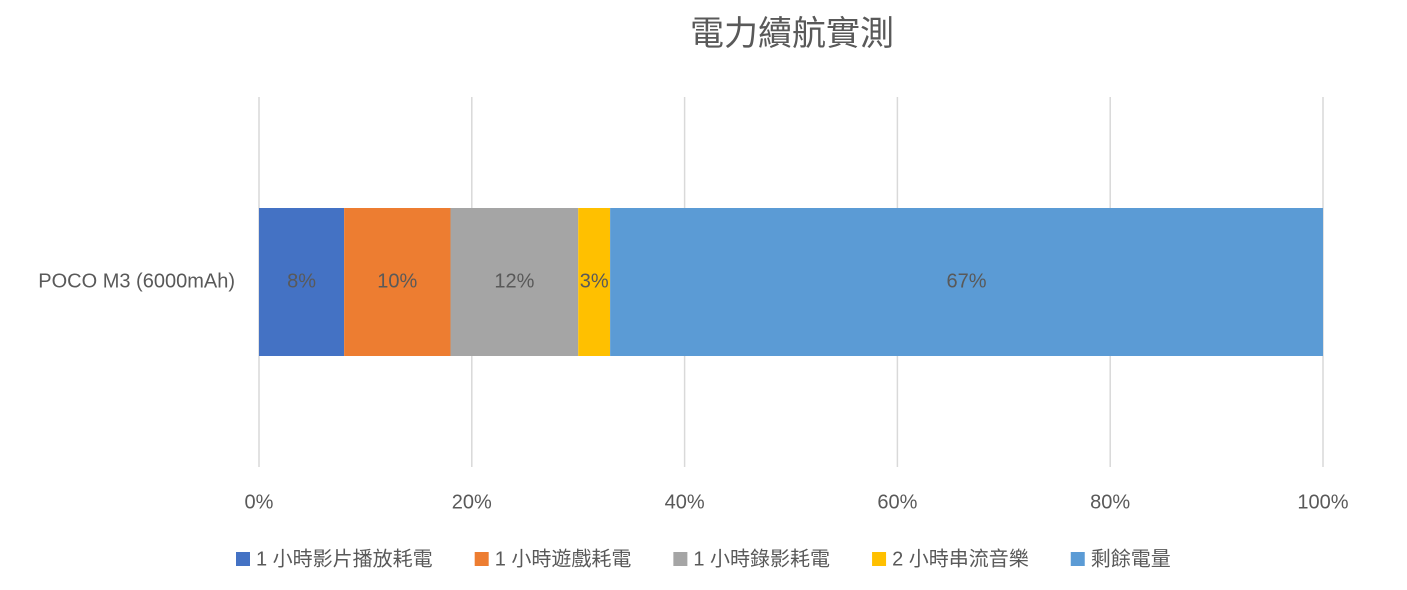 The width and height of the screenshot is (1407, 590). What do you see at coordinates (472, 502) in the screenshot?
I see `x-tick-label: 20%` at bounding box center [472, 502].